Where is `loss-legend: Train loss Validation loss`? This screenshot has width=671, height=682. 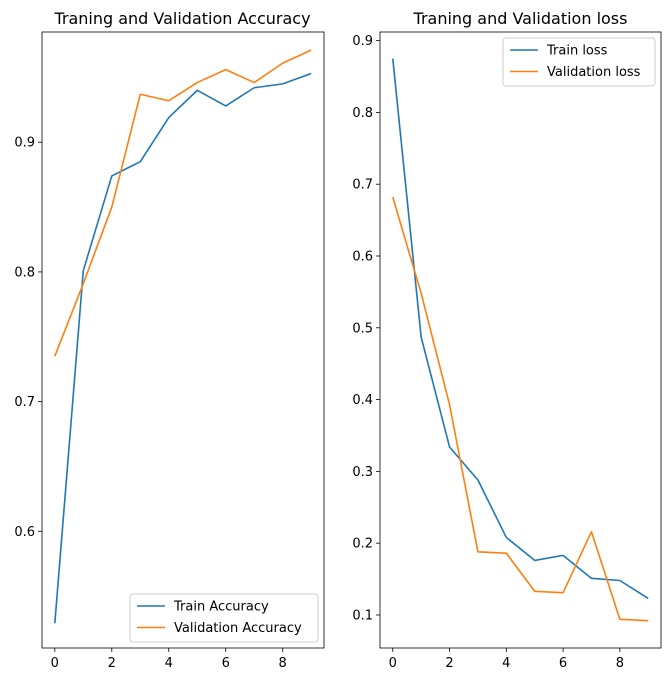 loss-legend: Train loss Validation loss is located at coordinates (579, 62).